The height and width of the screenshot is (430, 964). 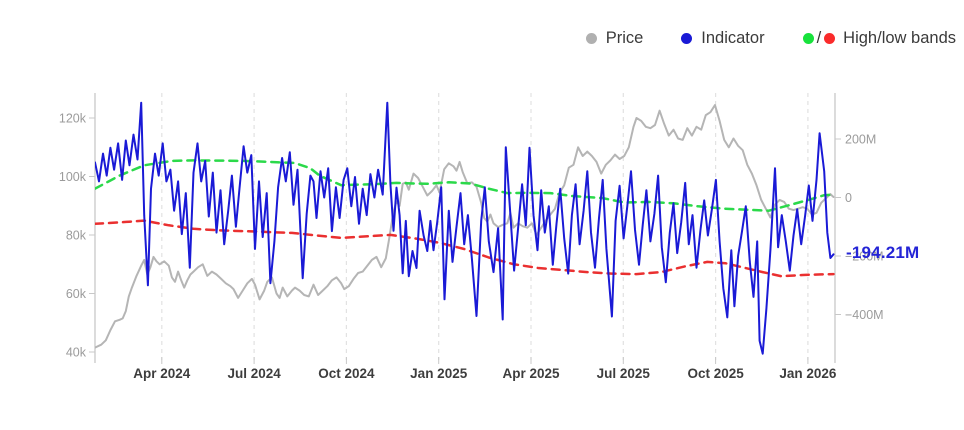 I want to click on x-axis-tick-label: Jul 2024, so click(x=254, y=373).